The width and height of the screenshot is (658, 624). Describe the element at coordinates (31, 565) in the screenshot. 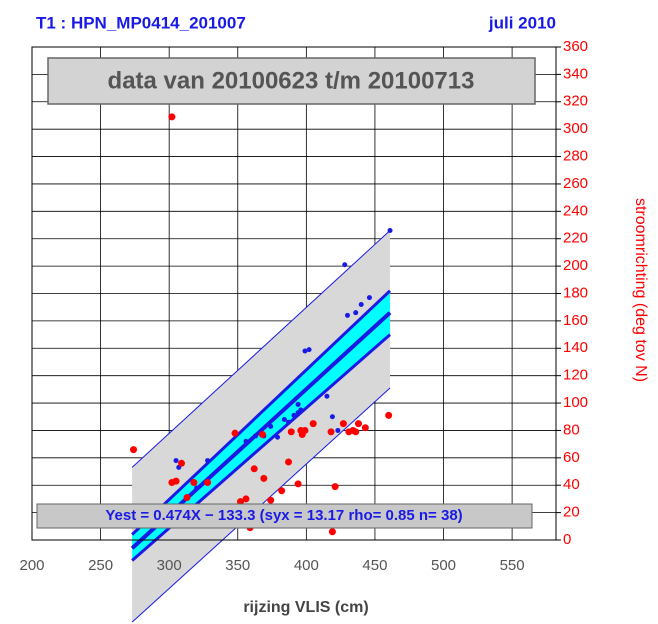

I see `x-tick-label: 200` at that location.